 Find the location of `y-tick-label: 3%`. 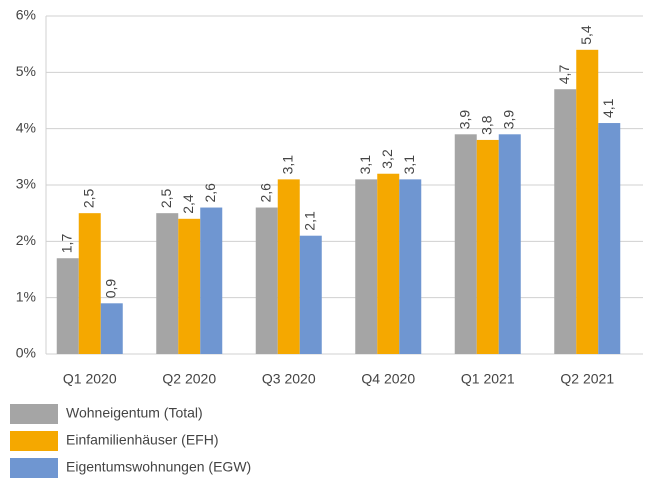

y-tick-label: 3% is located at coordinates (26, 184).